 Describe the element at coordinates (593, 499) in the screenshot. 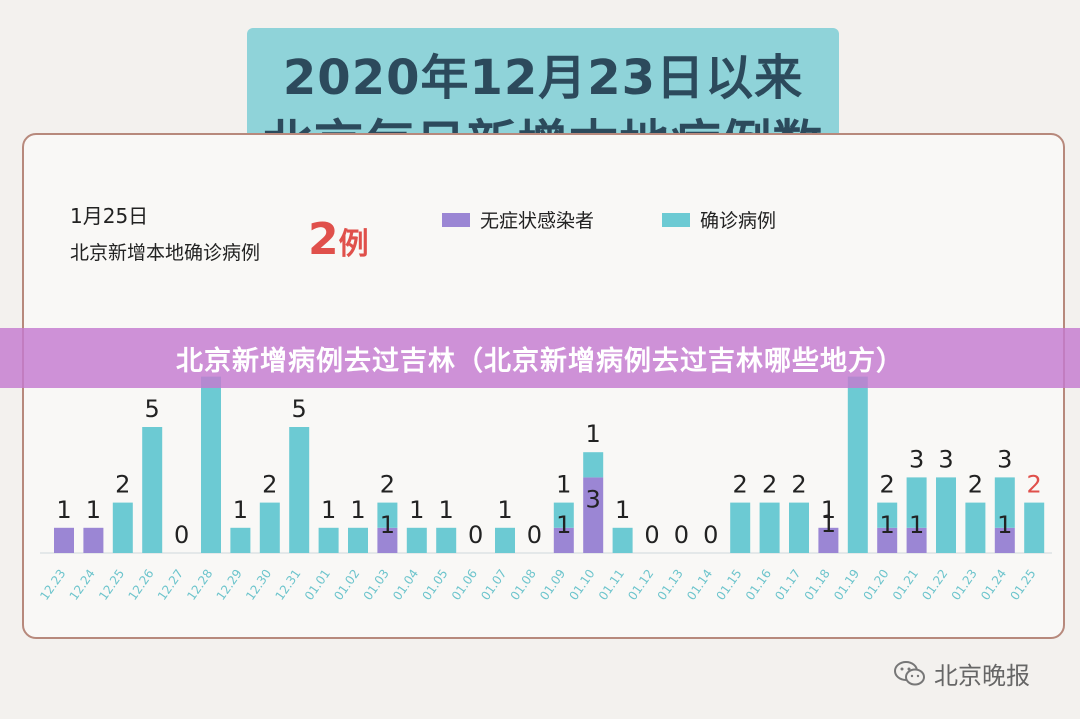

I see `bar-inner-label: 3` at that location.